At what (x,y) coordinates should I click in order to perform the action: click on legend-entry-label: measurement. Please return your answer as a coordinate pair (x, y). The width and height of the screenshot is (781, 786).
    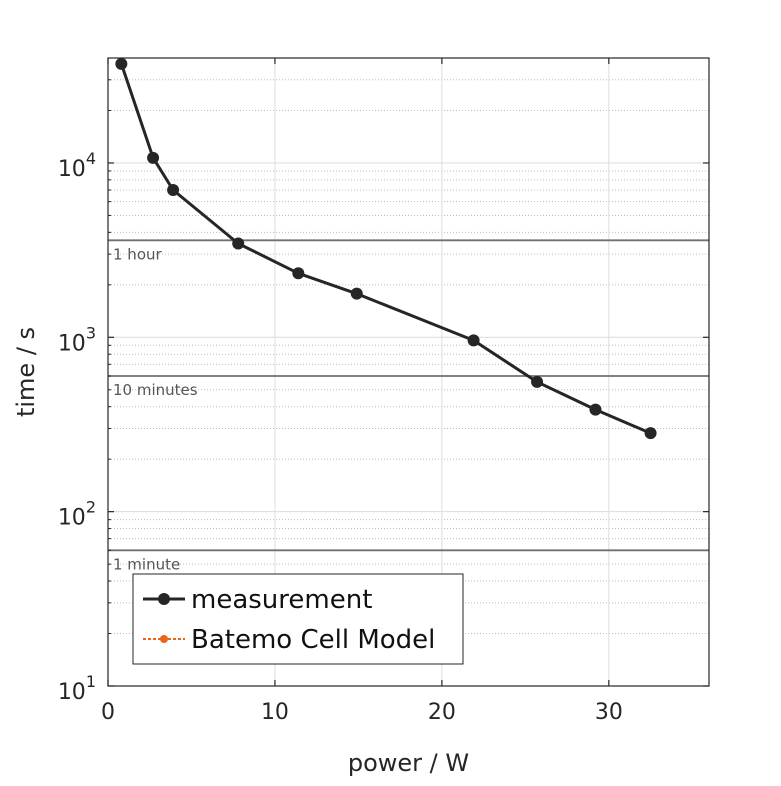
    Looking at the image, I should click on (281, 600).